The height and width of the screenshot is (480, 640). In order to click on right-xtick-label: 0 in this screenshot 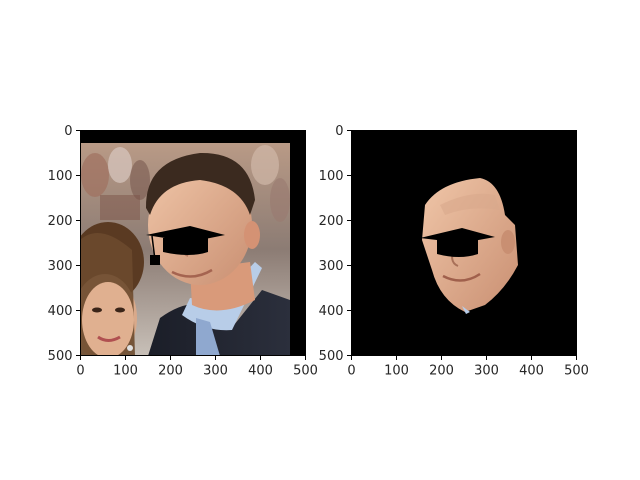, I will do `click(351, 371)`.